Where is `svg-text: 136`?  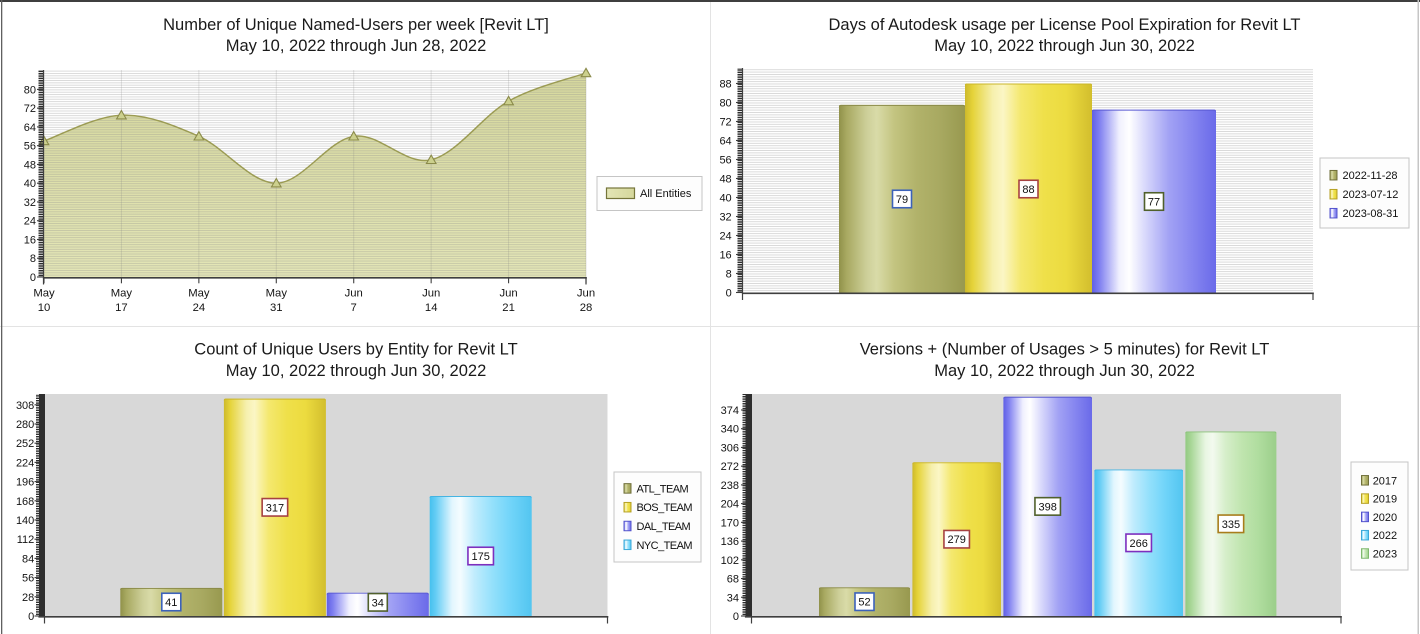 svg-text: 136 is located at coordinates (730, 542).